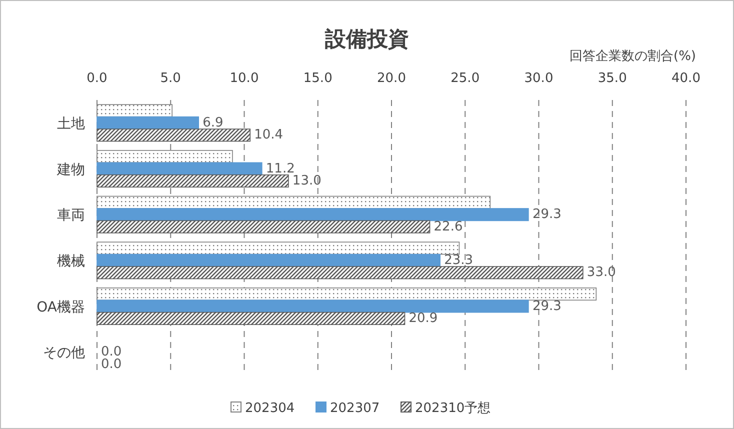 Image resolution: width=734 pixels, height=429 pixels. Describe the element at coordinates (307, 180) in the screenshot. I see `data-label: 13.0` at that location.